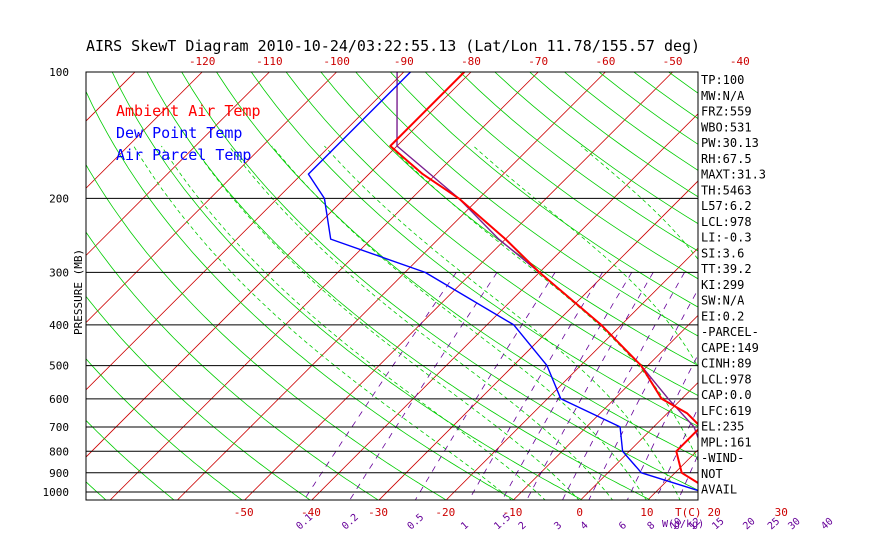  I want to click on index-entry: LCL:978, so click(726, 222).